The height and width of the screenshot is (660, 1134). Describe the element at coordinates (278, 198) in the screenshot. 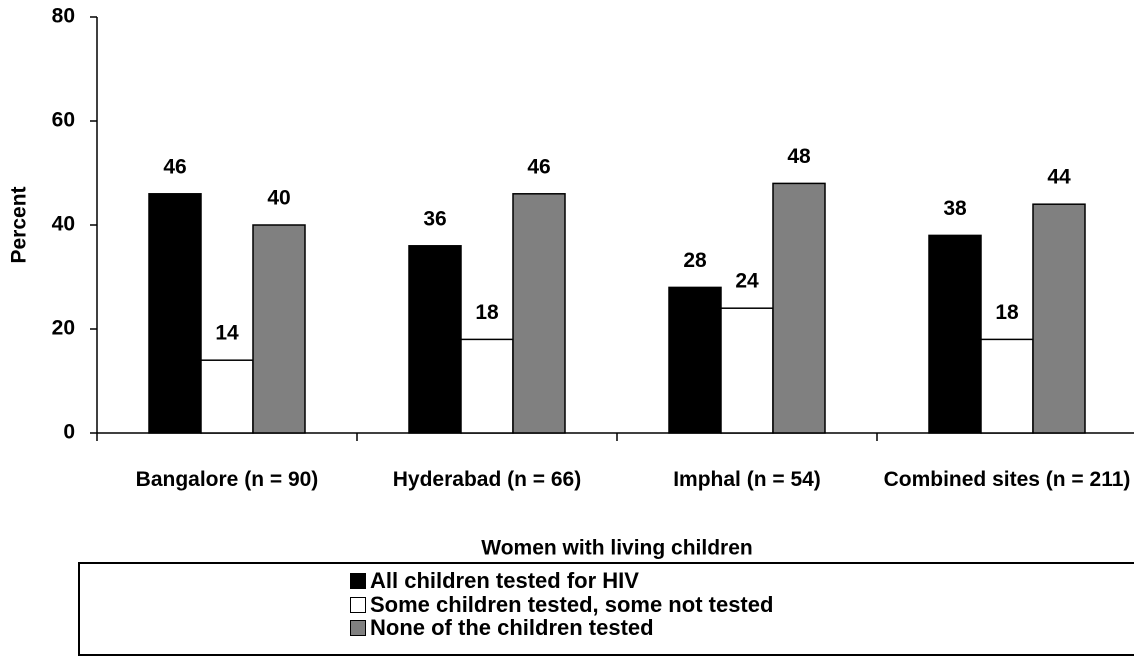

I see `data-label: 40` at that location.